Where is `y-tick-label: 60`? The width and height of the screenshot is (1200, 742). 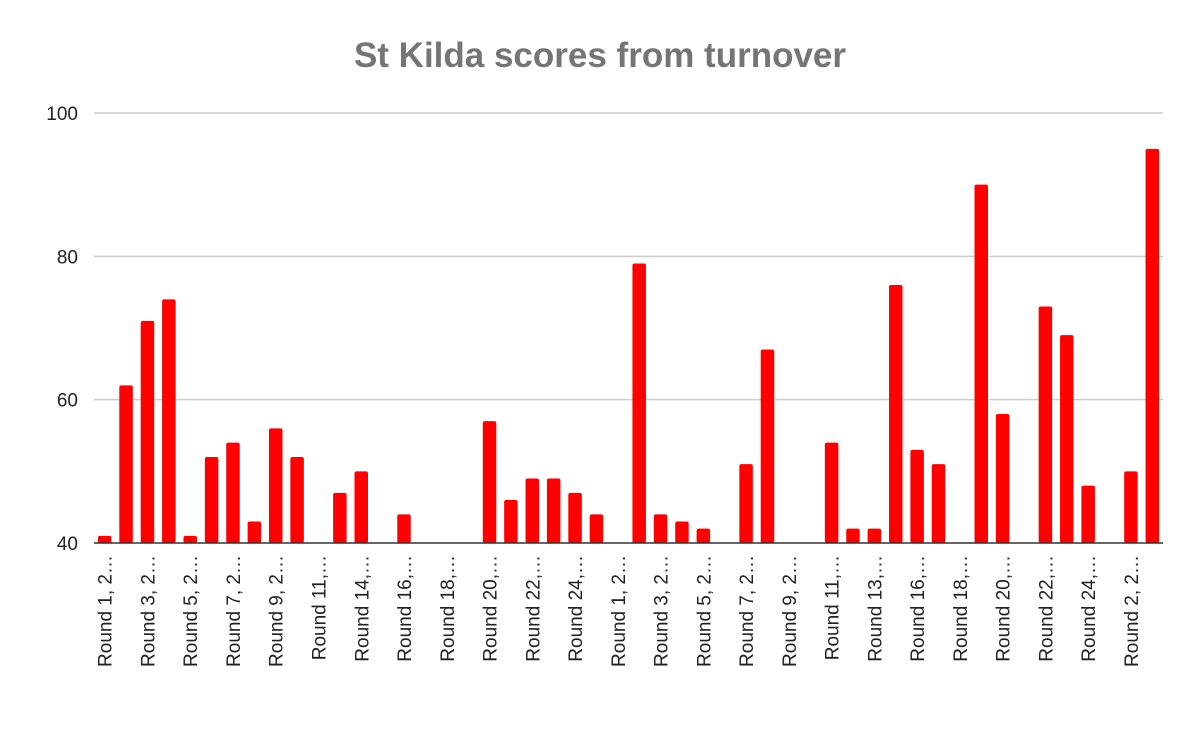 y-tick-label: 60 is located at coordinates (67, 401).